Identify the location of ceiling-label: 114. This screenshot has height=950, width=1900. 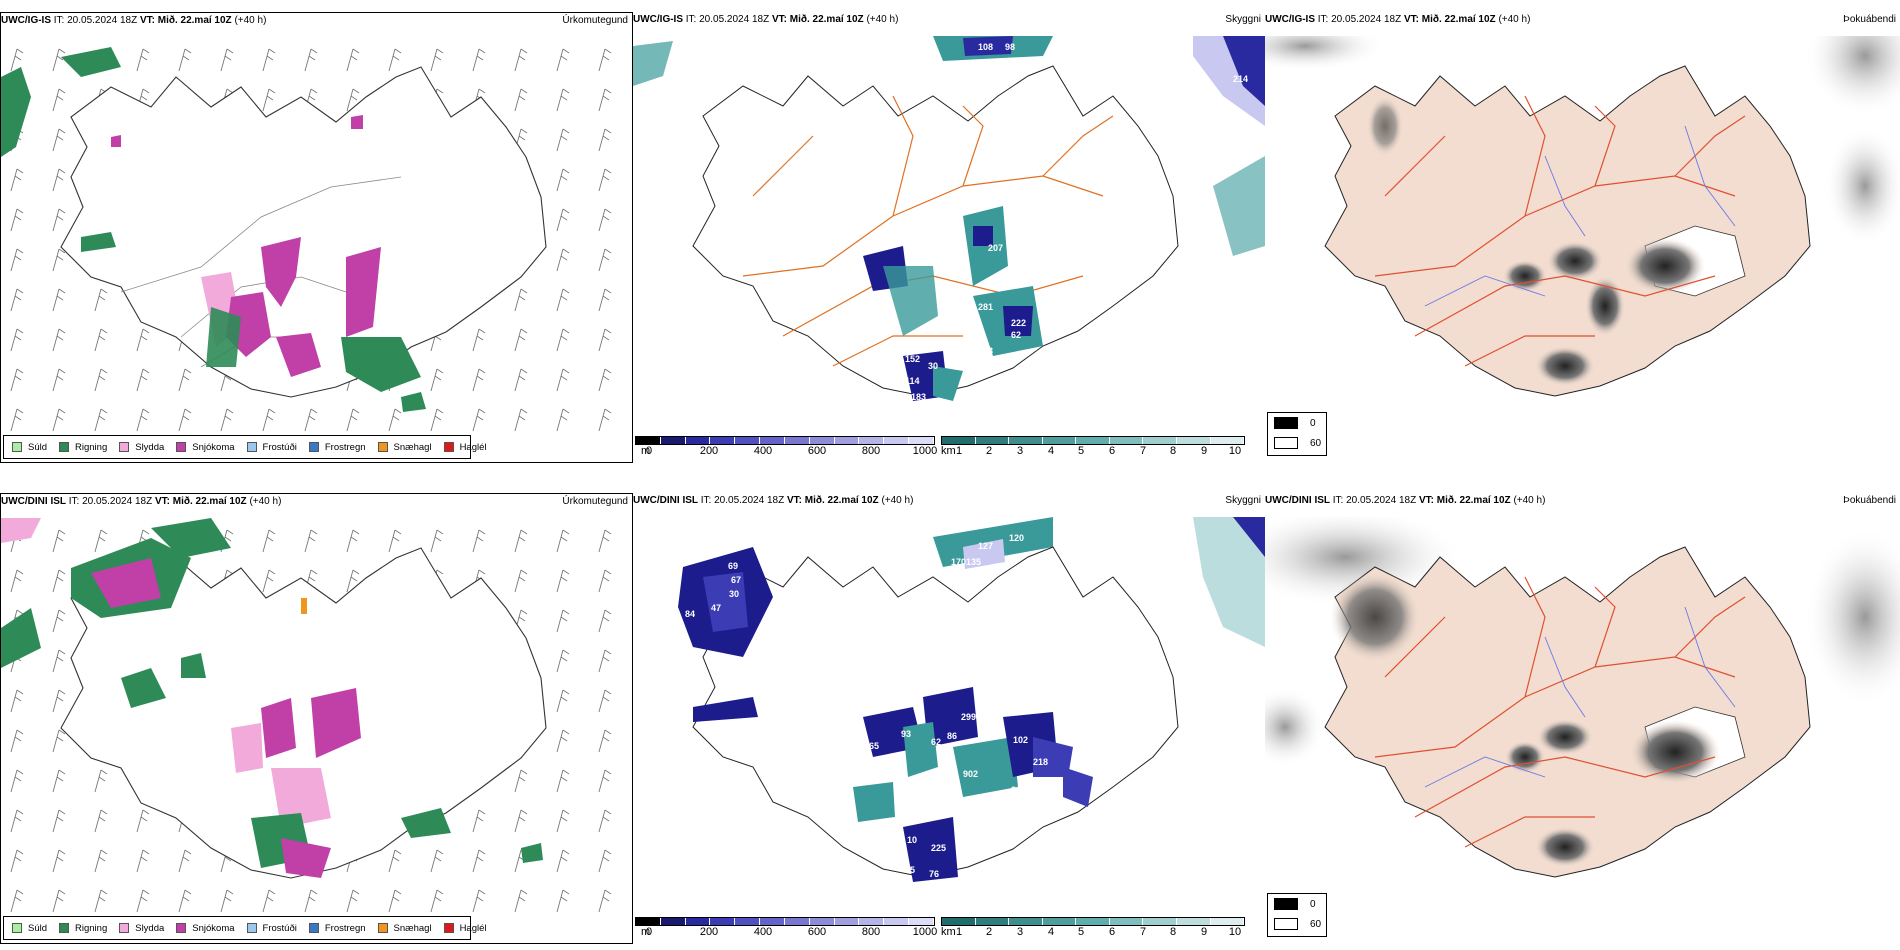
(912, 381).